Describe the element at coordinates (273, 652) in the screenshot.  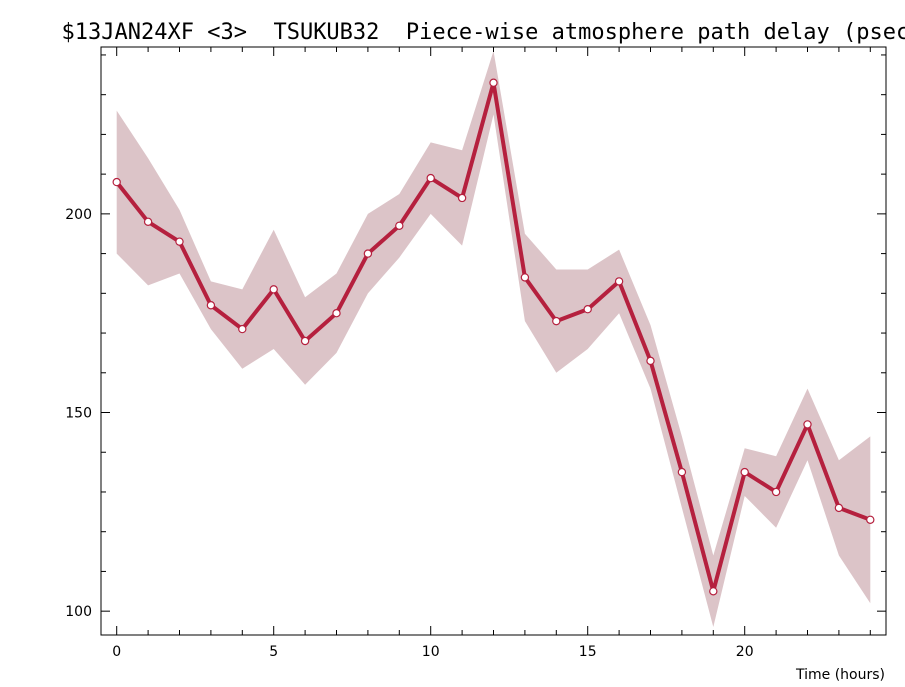
I see `x-tick-label: 5` at that location.